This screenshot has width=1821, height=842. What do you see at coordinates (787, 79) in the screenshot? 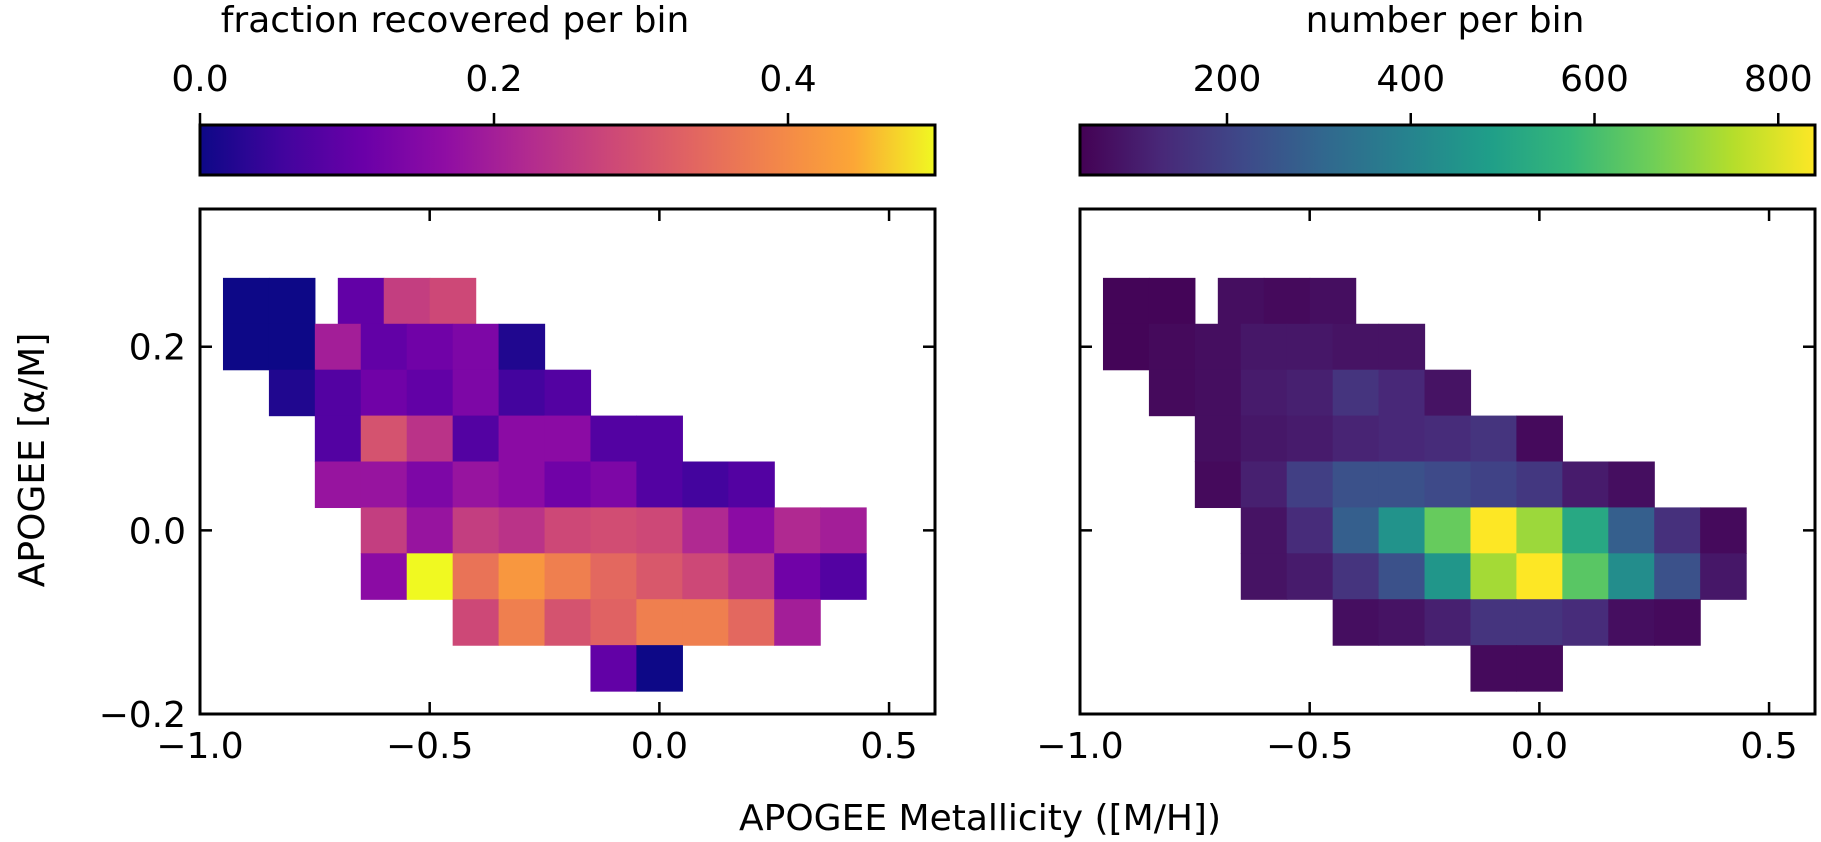
I see `left-colorbar-tick-label: 0.4` at bounding box center [787, 79].